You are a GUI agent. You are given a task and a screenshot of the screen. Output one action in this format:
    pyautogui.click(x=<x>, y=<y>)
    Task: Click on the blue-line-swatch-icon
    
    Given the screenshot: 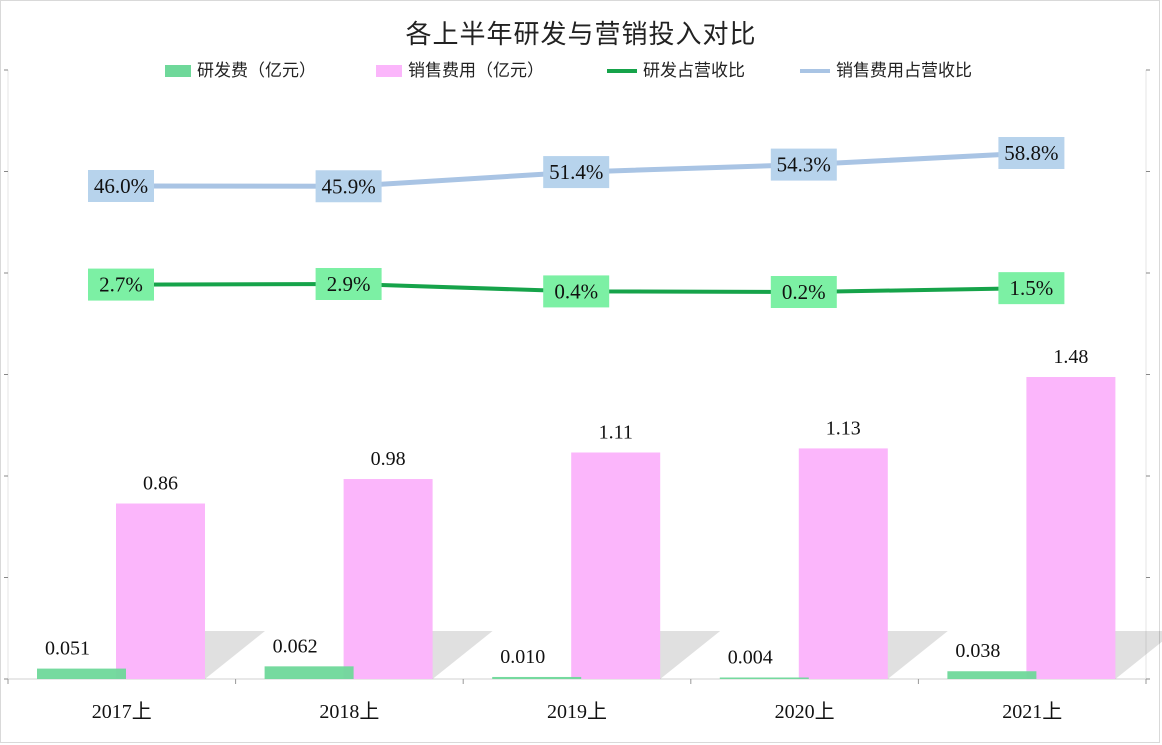 What is the action you would take?
    pyautogui.click(x=815, y=71)
    